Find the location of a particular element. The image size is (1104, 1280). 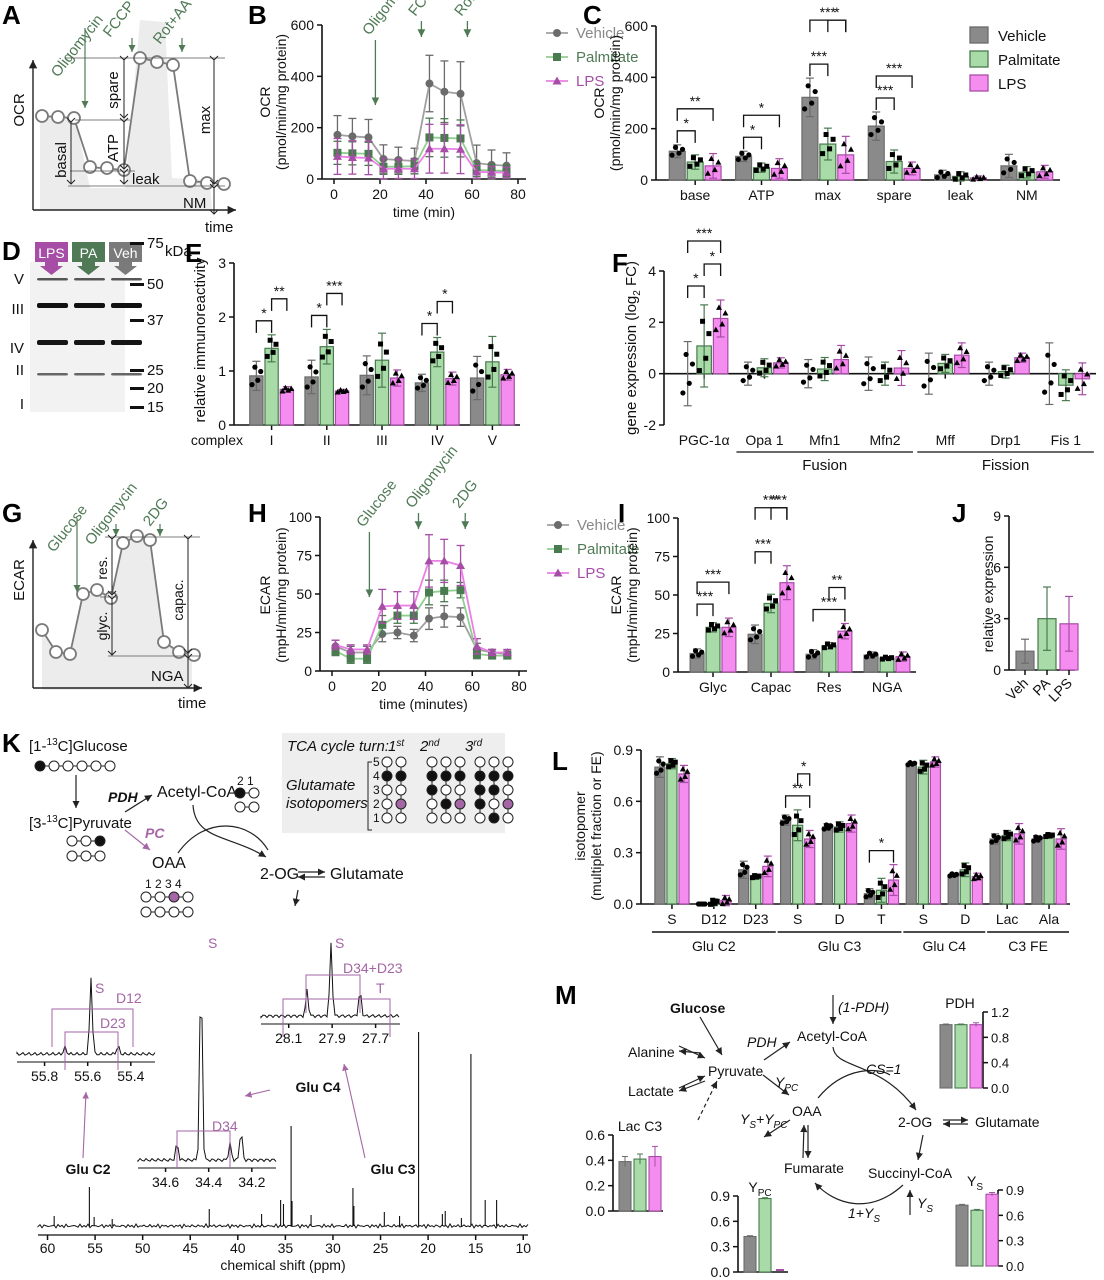

multiplet-label: D12 is located at coordinates (129, 998).